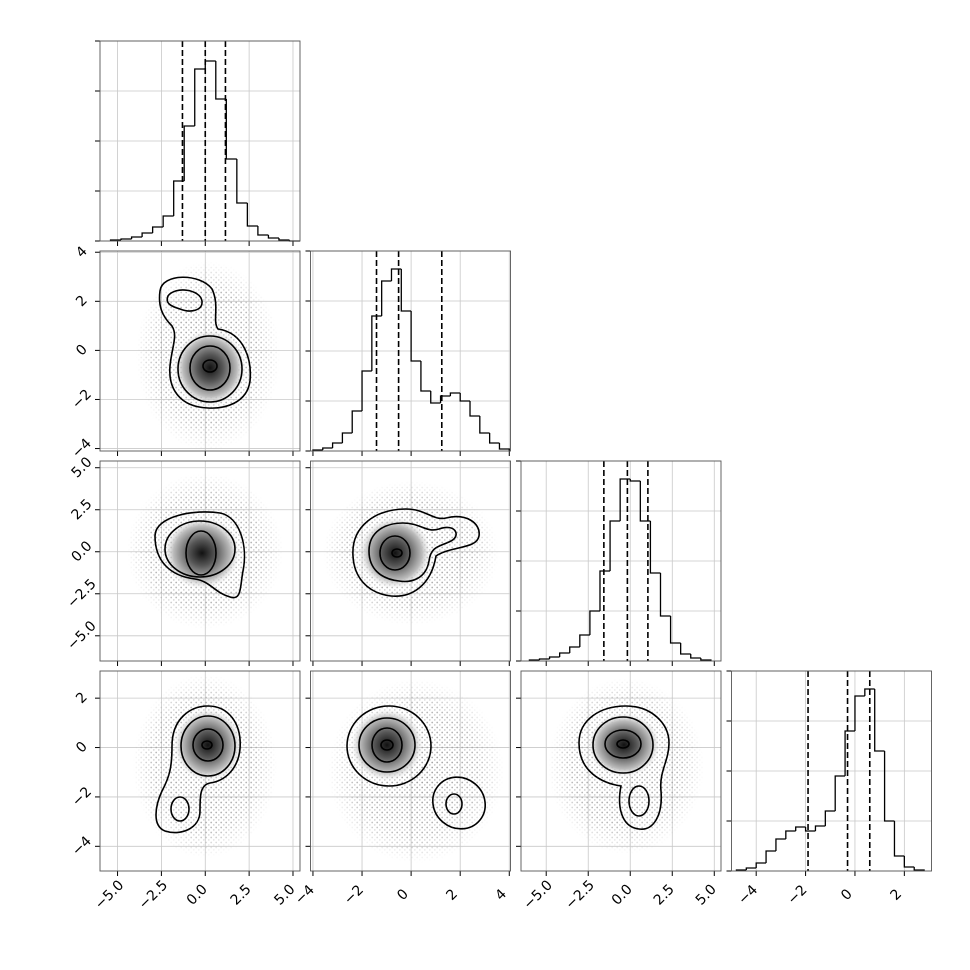 The width and height of the screenshot is (970, 970). Describe the element at coordinates (109, 894) in the screenshot. I see `x-tick-label: −5.0` at that location.